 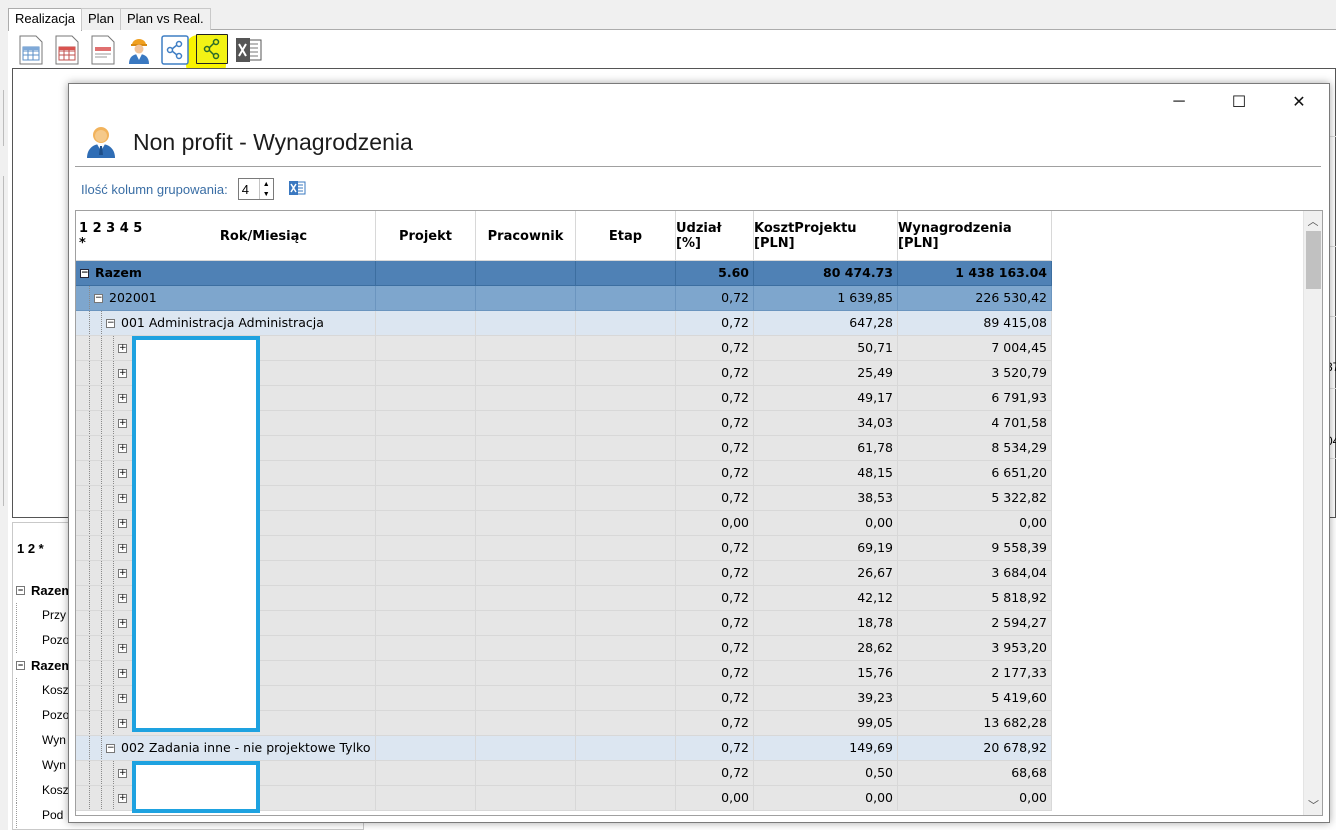 I want to click on background-tree-item: Pod, so click(x=43, y=815).